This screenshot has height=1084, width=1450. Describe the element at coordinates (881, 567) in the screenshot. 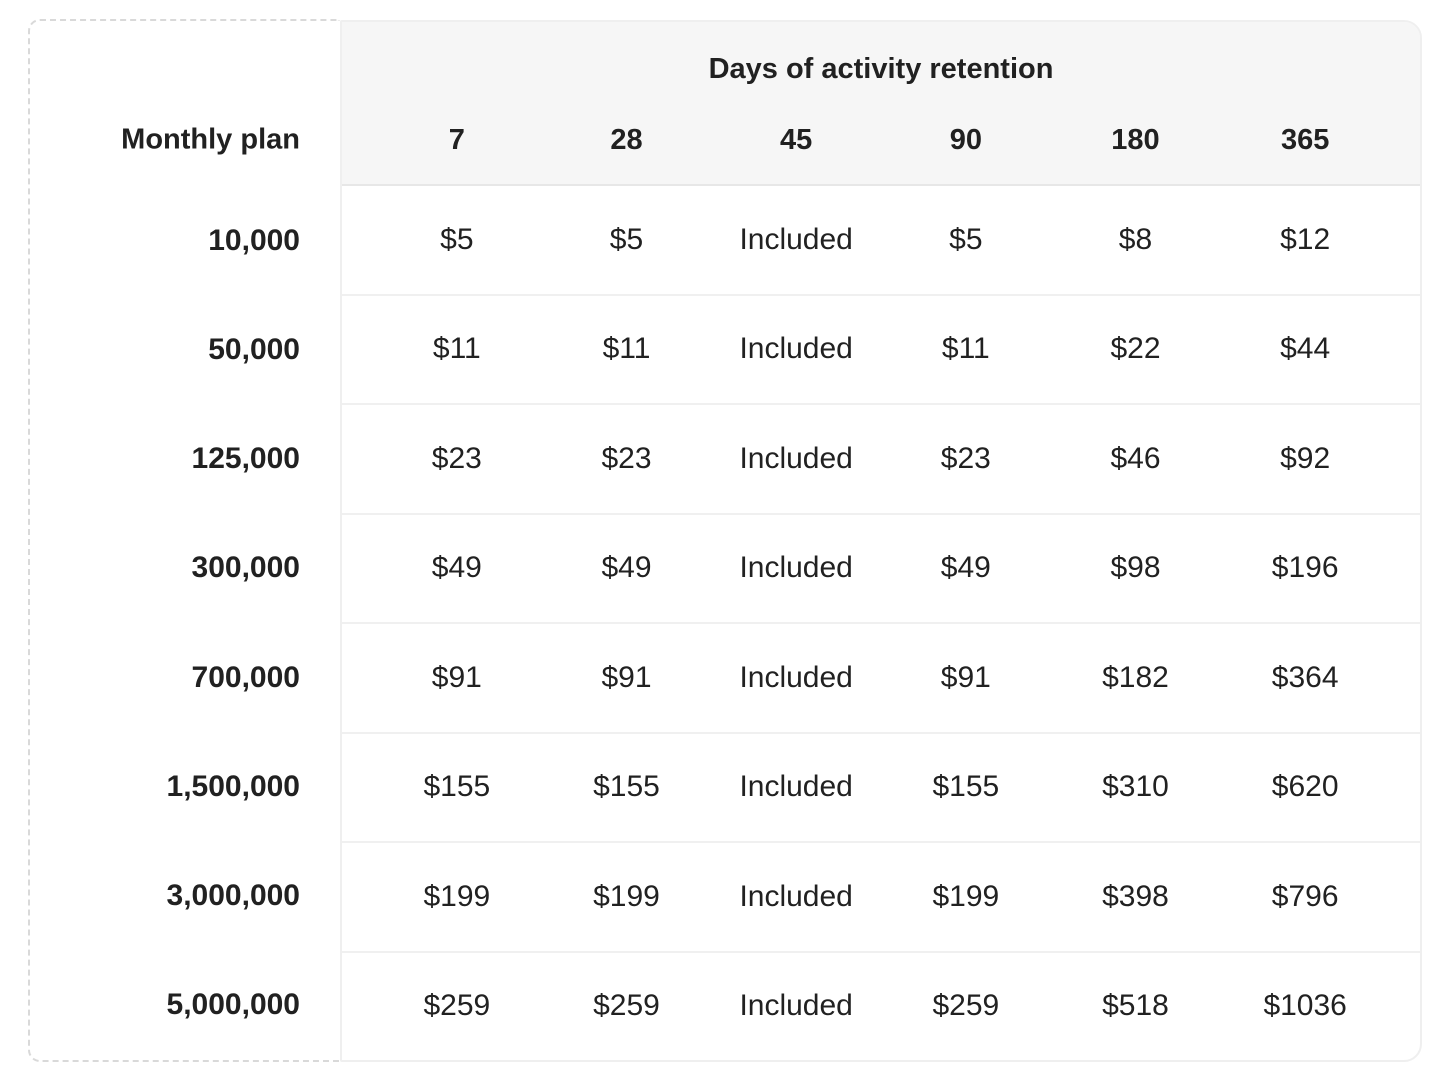

I see `price-row-300000: $49 $49 Included $49 $98 $196` at that location.